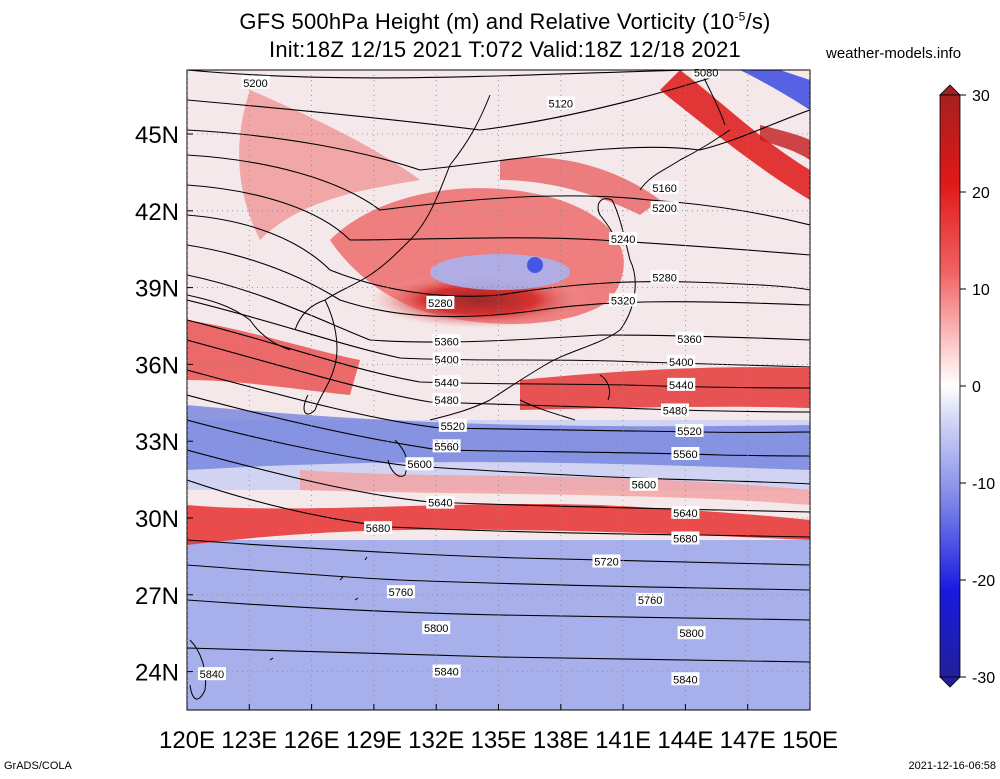  What do you see at coordinates (952, 766) in the screenshot?
I see `render-timestamp: 2021-12-16-06:58` at bounding box center [952, 766].